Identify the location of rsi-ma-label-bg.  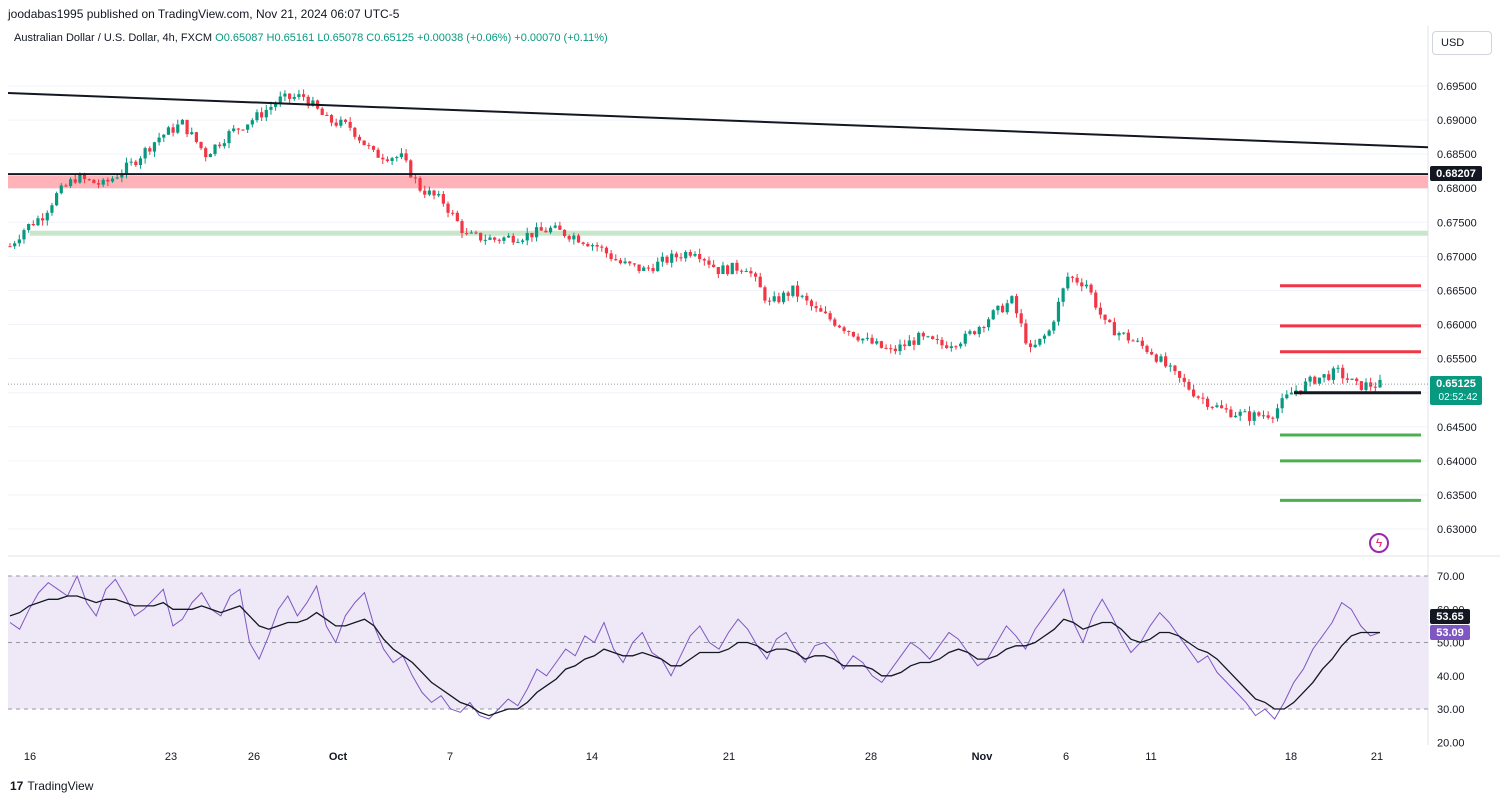
(1450, 616).